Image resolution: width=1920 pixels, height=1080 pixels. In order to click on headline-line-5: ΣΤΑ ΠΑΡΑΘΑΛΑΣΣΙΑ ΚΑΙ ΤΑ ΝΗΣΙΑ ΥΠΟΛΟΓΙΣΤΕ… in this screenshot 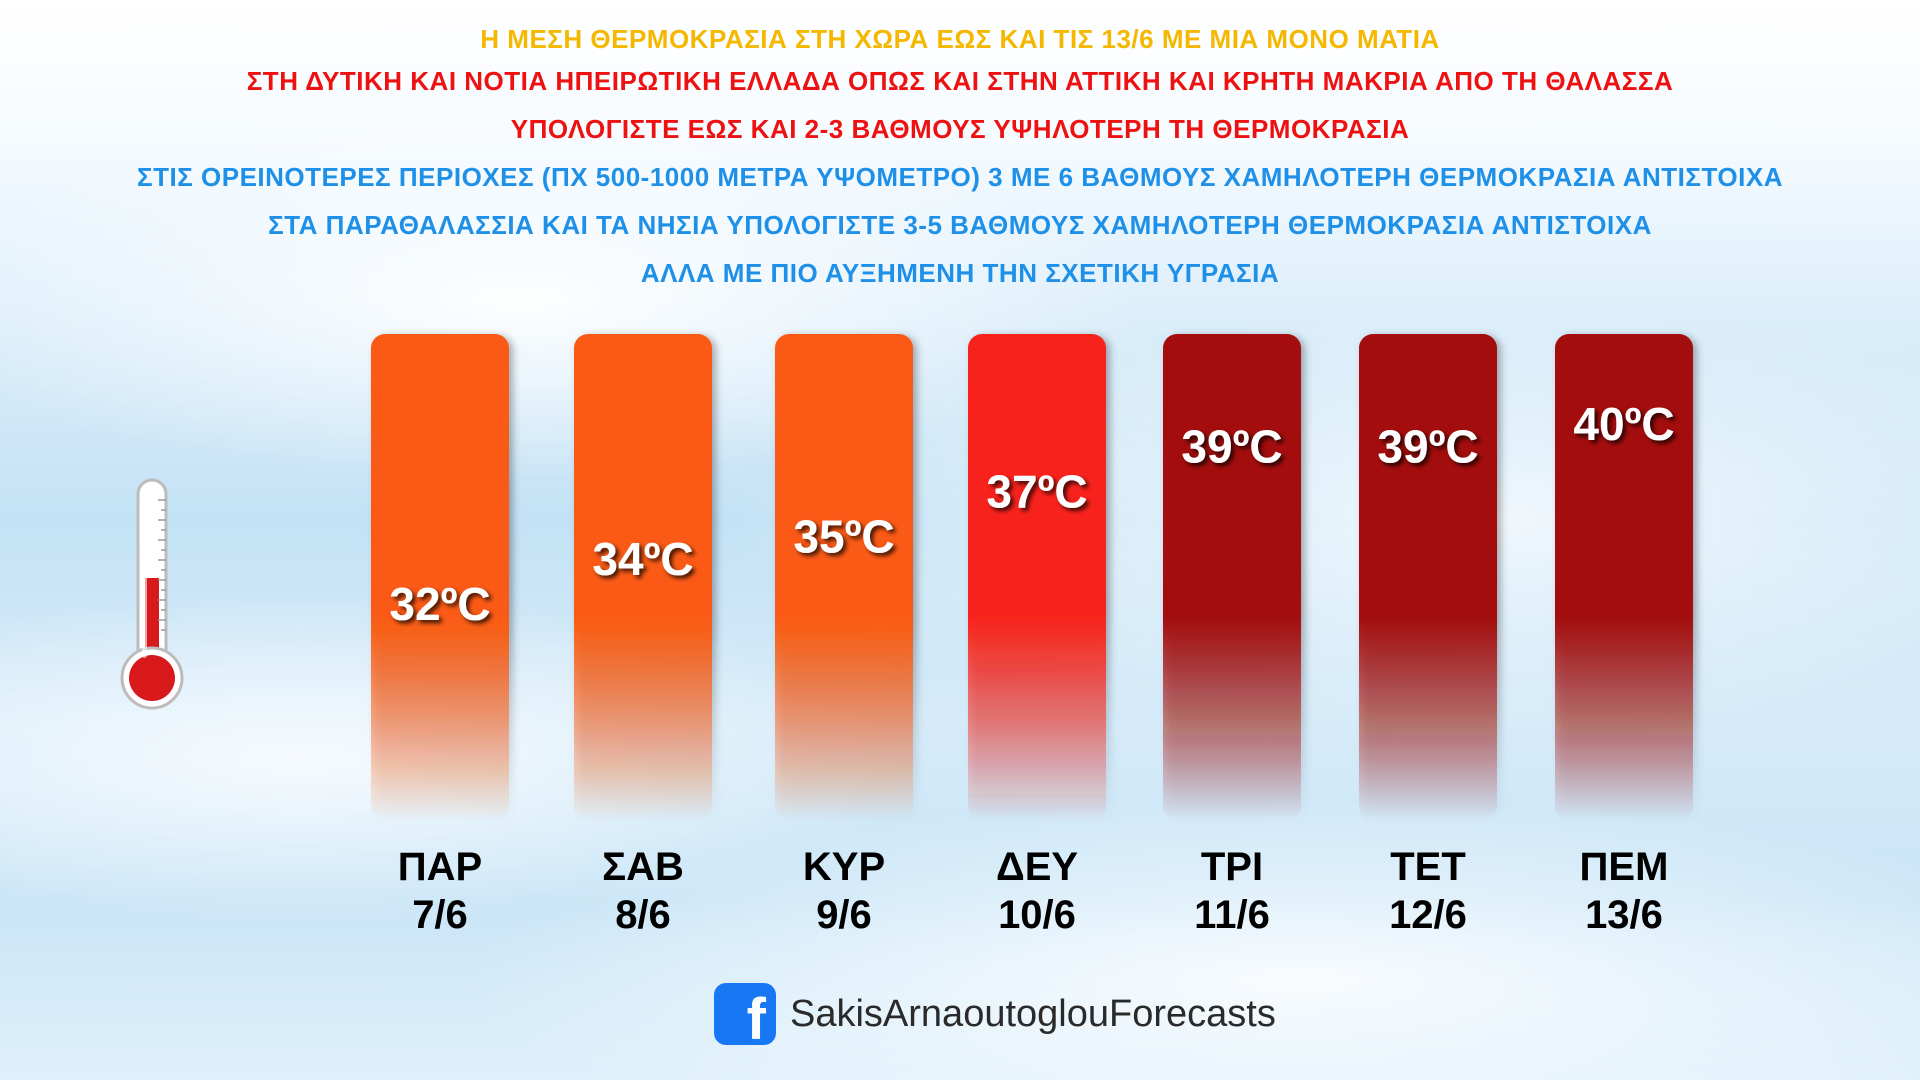, I will do `click(960, 225)`.